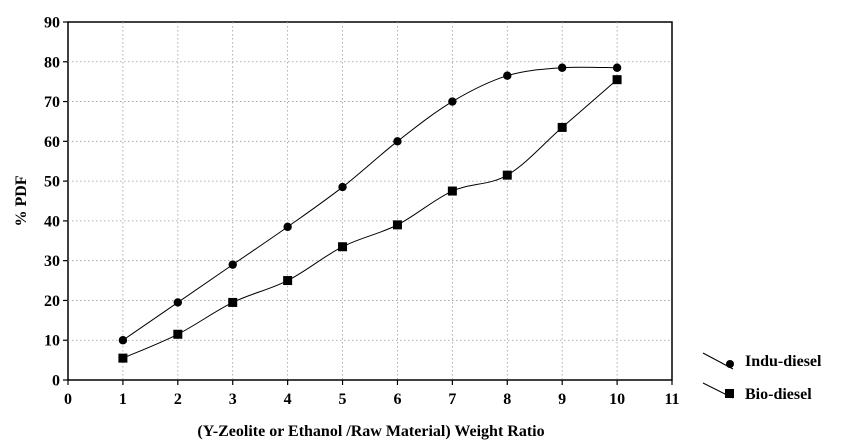 Image resolution: width=841 pixels, height=445 pixels. Describe the element at coordinates (52, 182) in the screenshot. I see `y-tick-label: 50` at that location.